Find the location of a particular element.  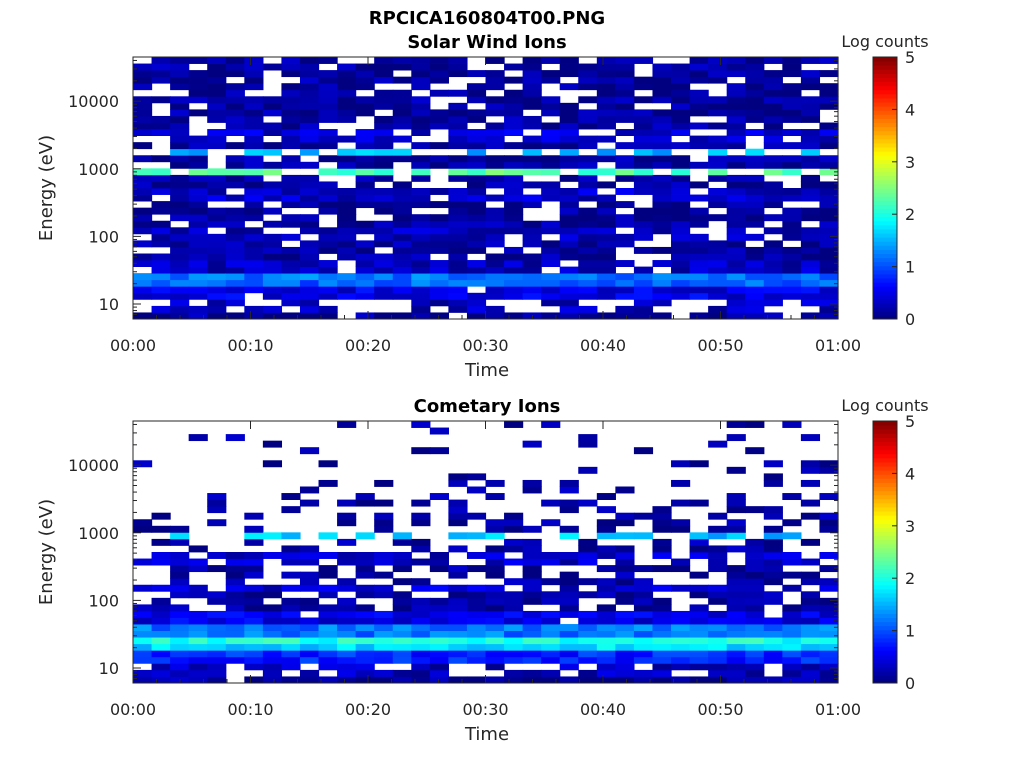

colorbar-tick-label: 2 is located at coordinates (910, 578).